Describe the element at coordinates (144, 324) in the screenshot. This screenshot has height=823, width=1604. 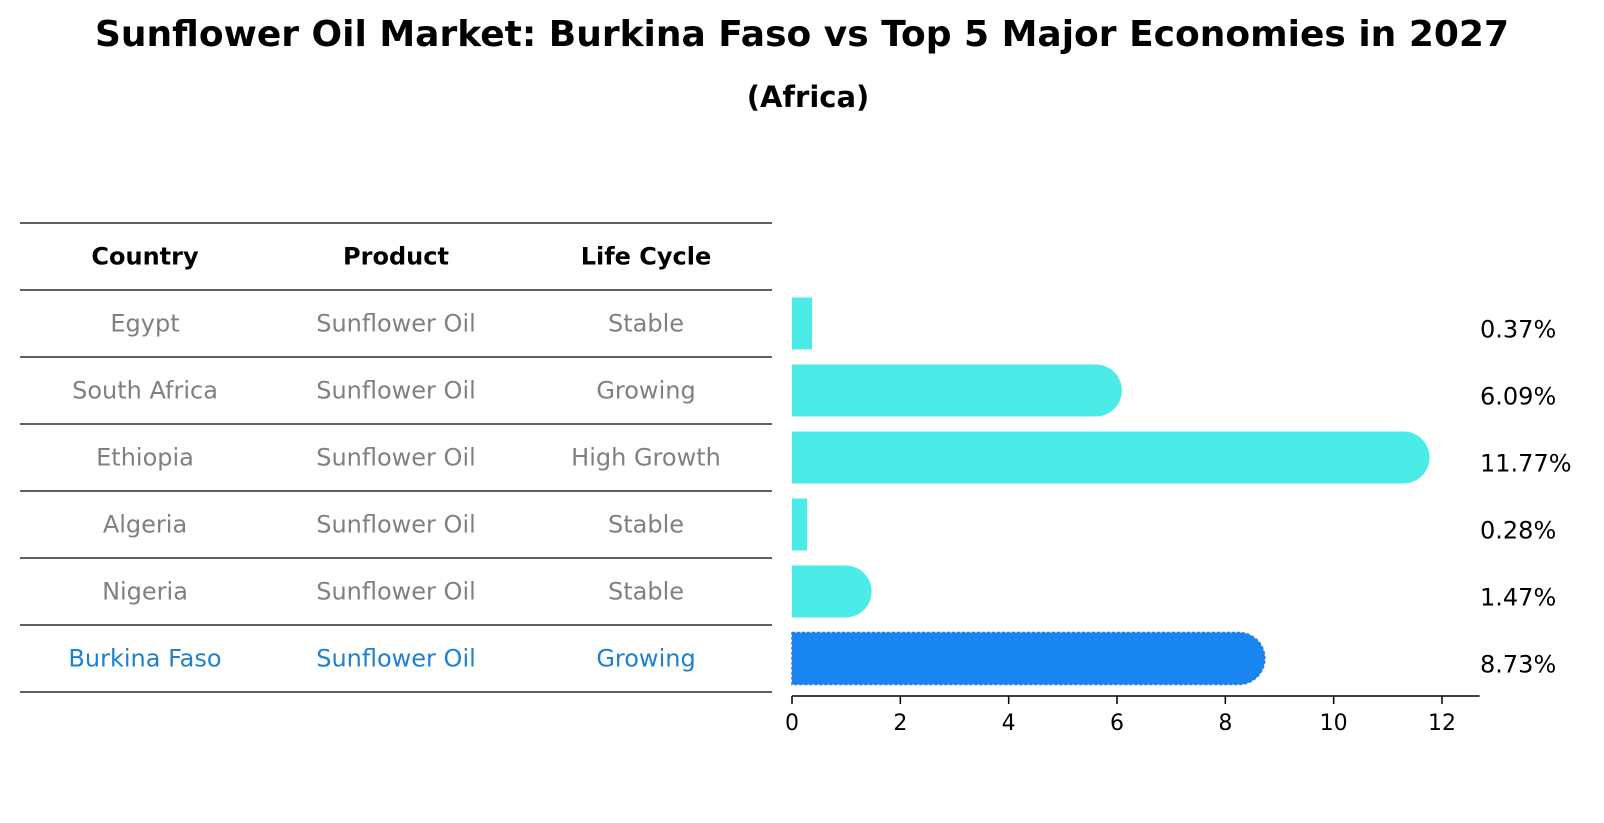
I see `table-cell-country: Egypt` at that location.